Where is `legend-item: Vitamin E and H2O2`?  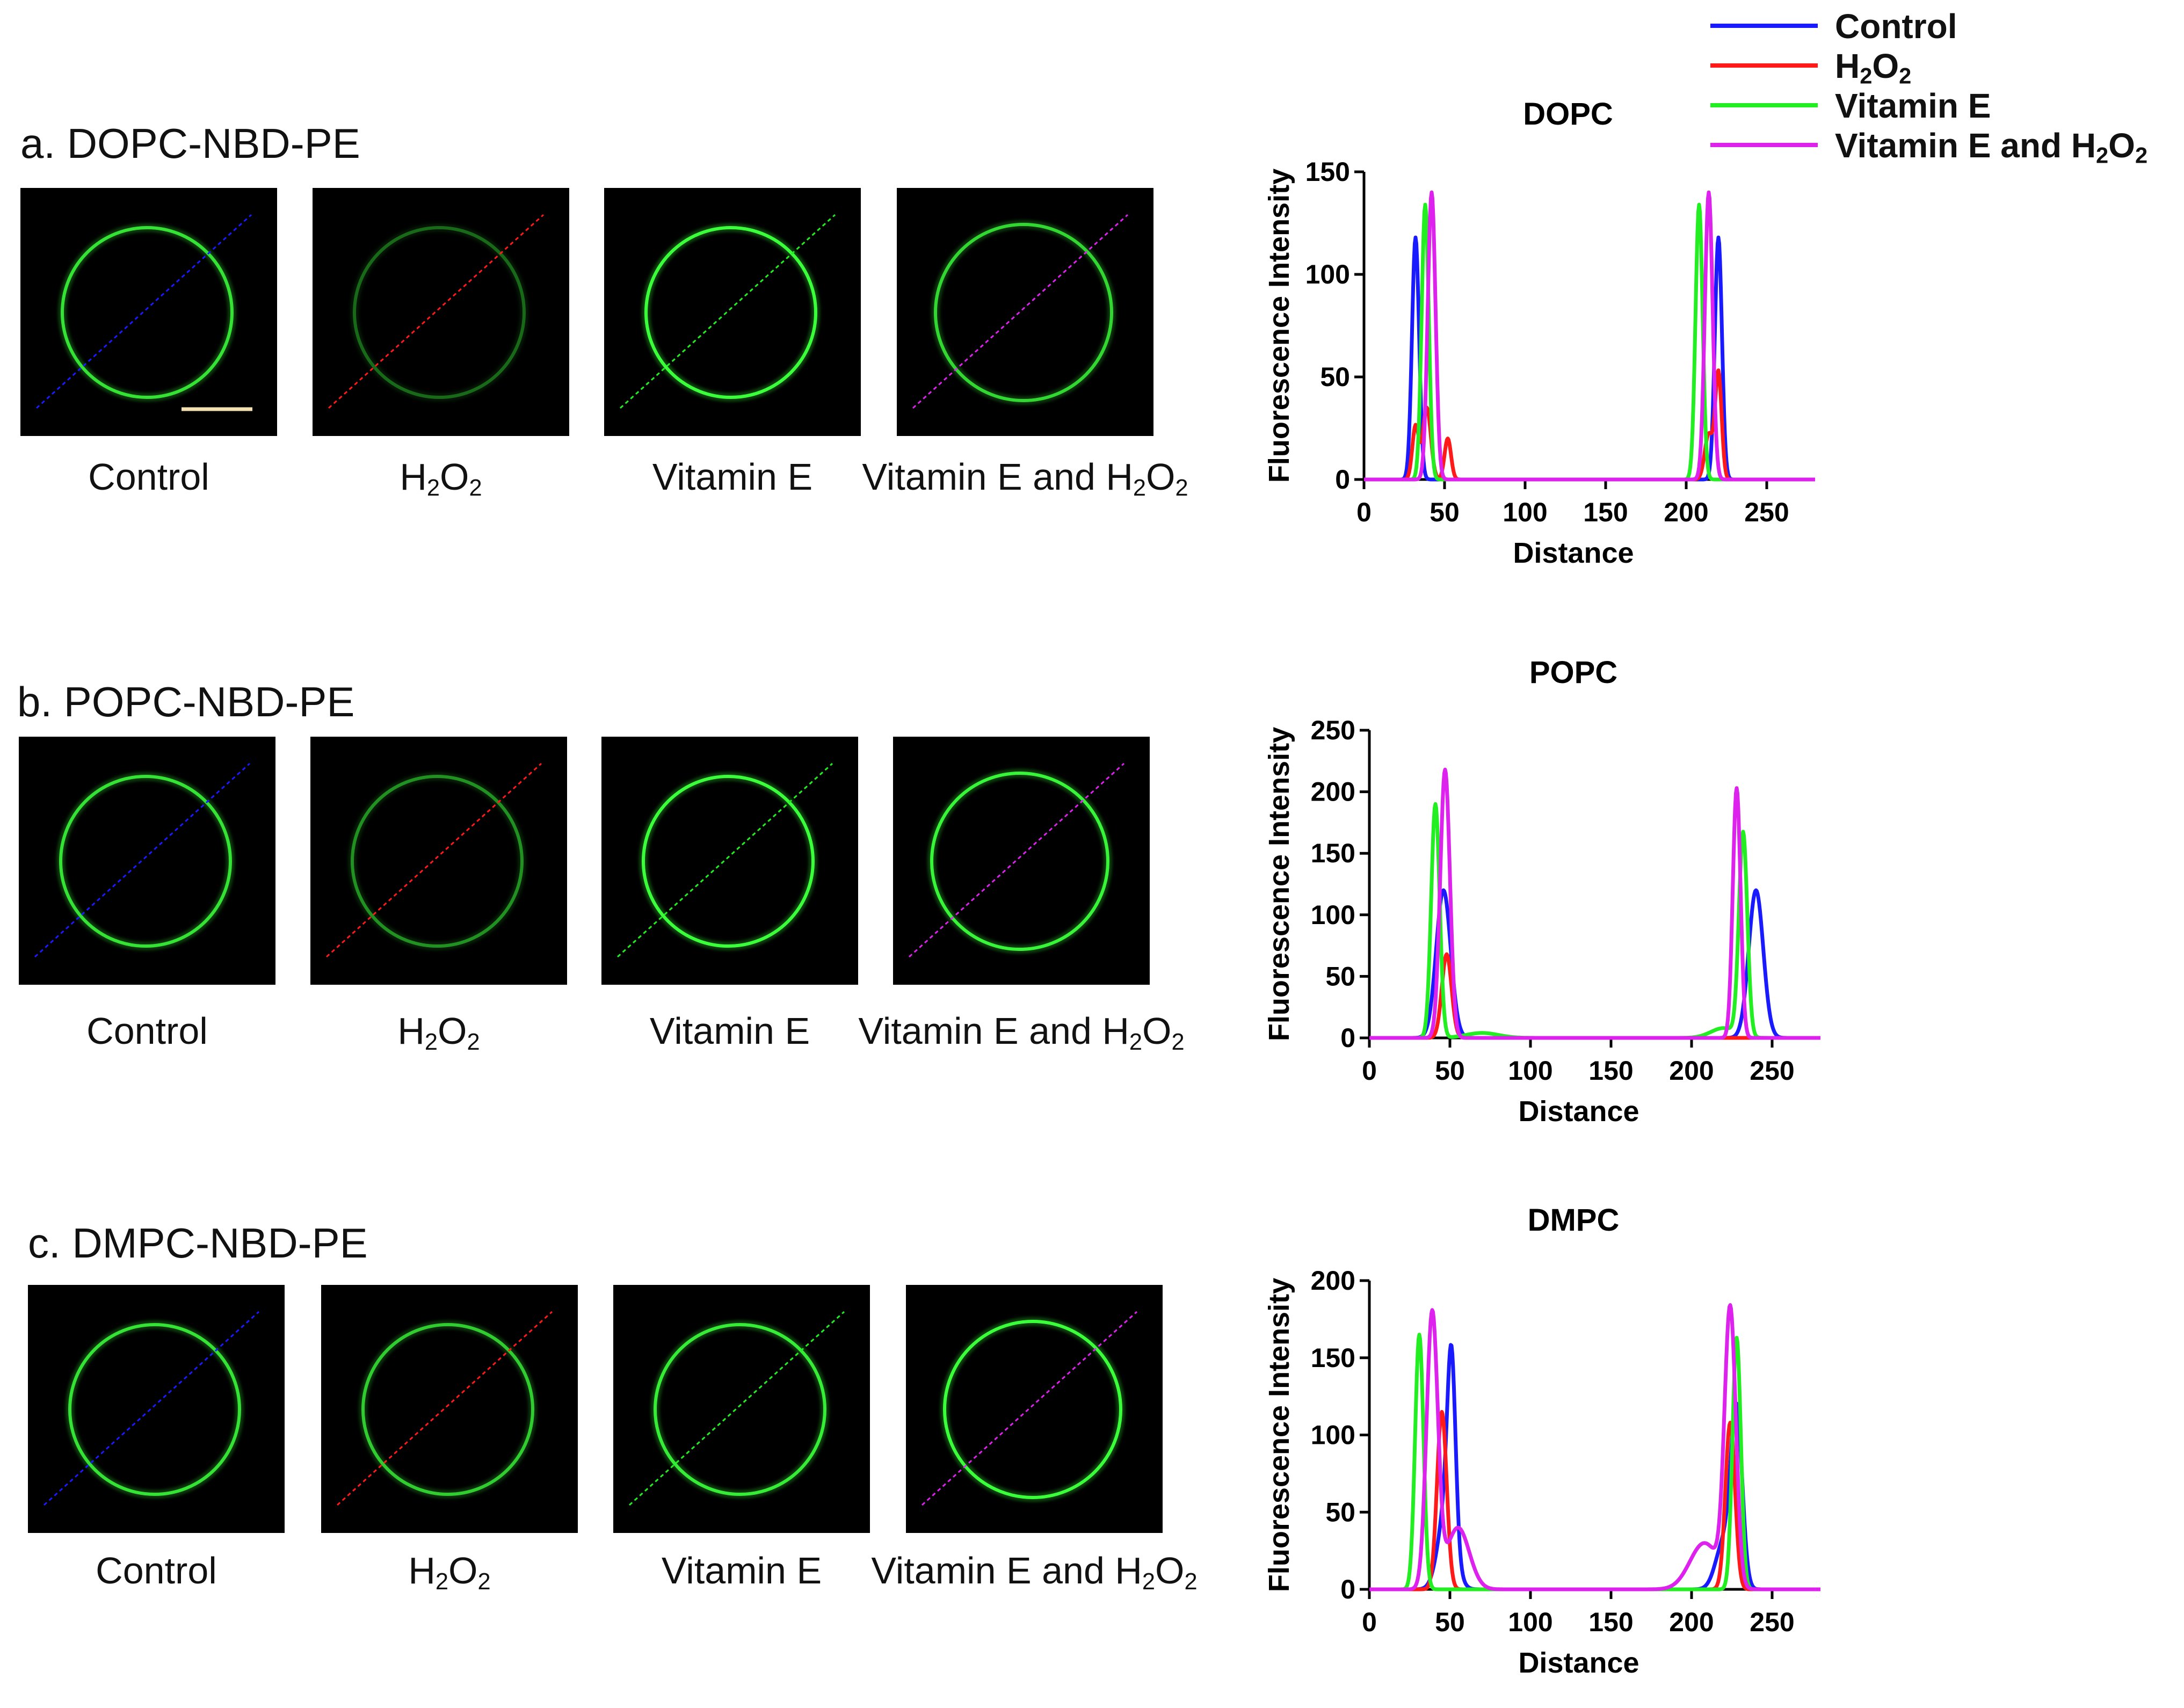 legend-item: Vitamin E and H2O2 is located at coordinates (1947, 147).